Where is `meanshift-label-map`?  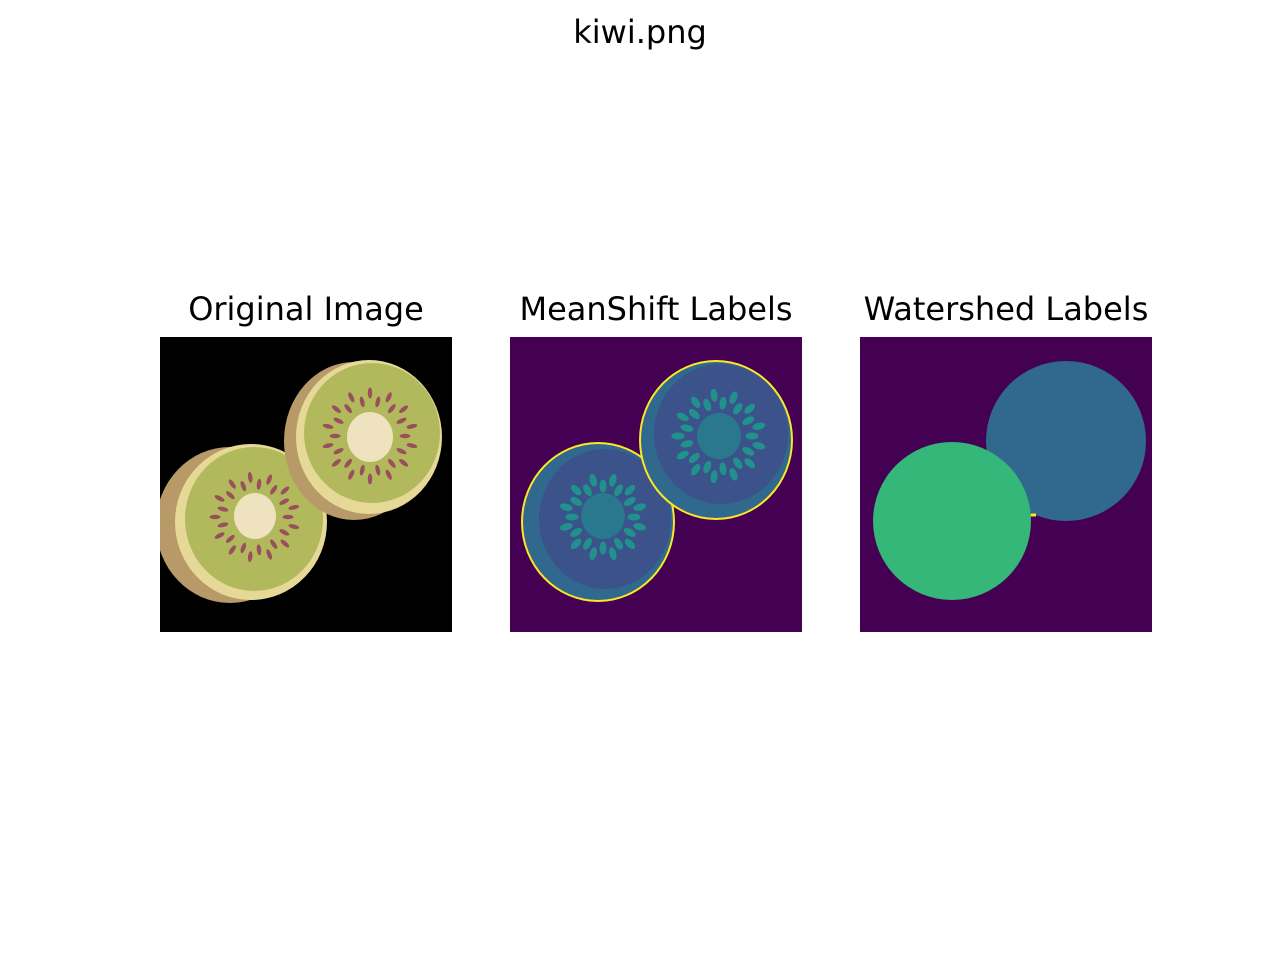 meanshift-label-map is located at coordinates (656, 484).